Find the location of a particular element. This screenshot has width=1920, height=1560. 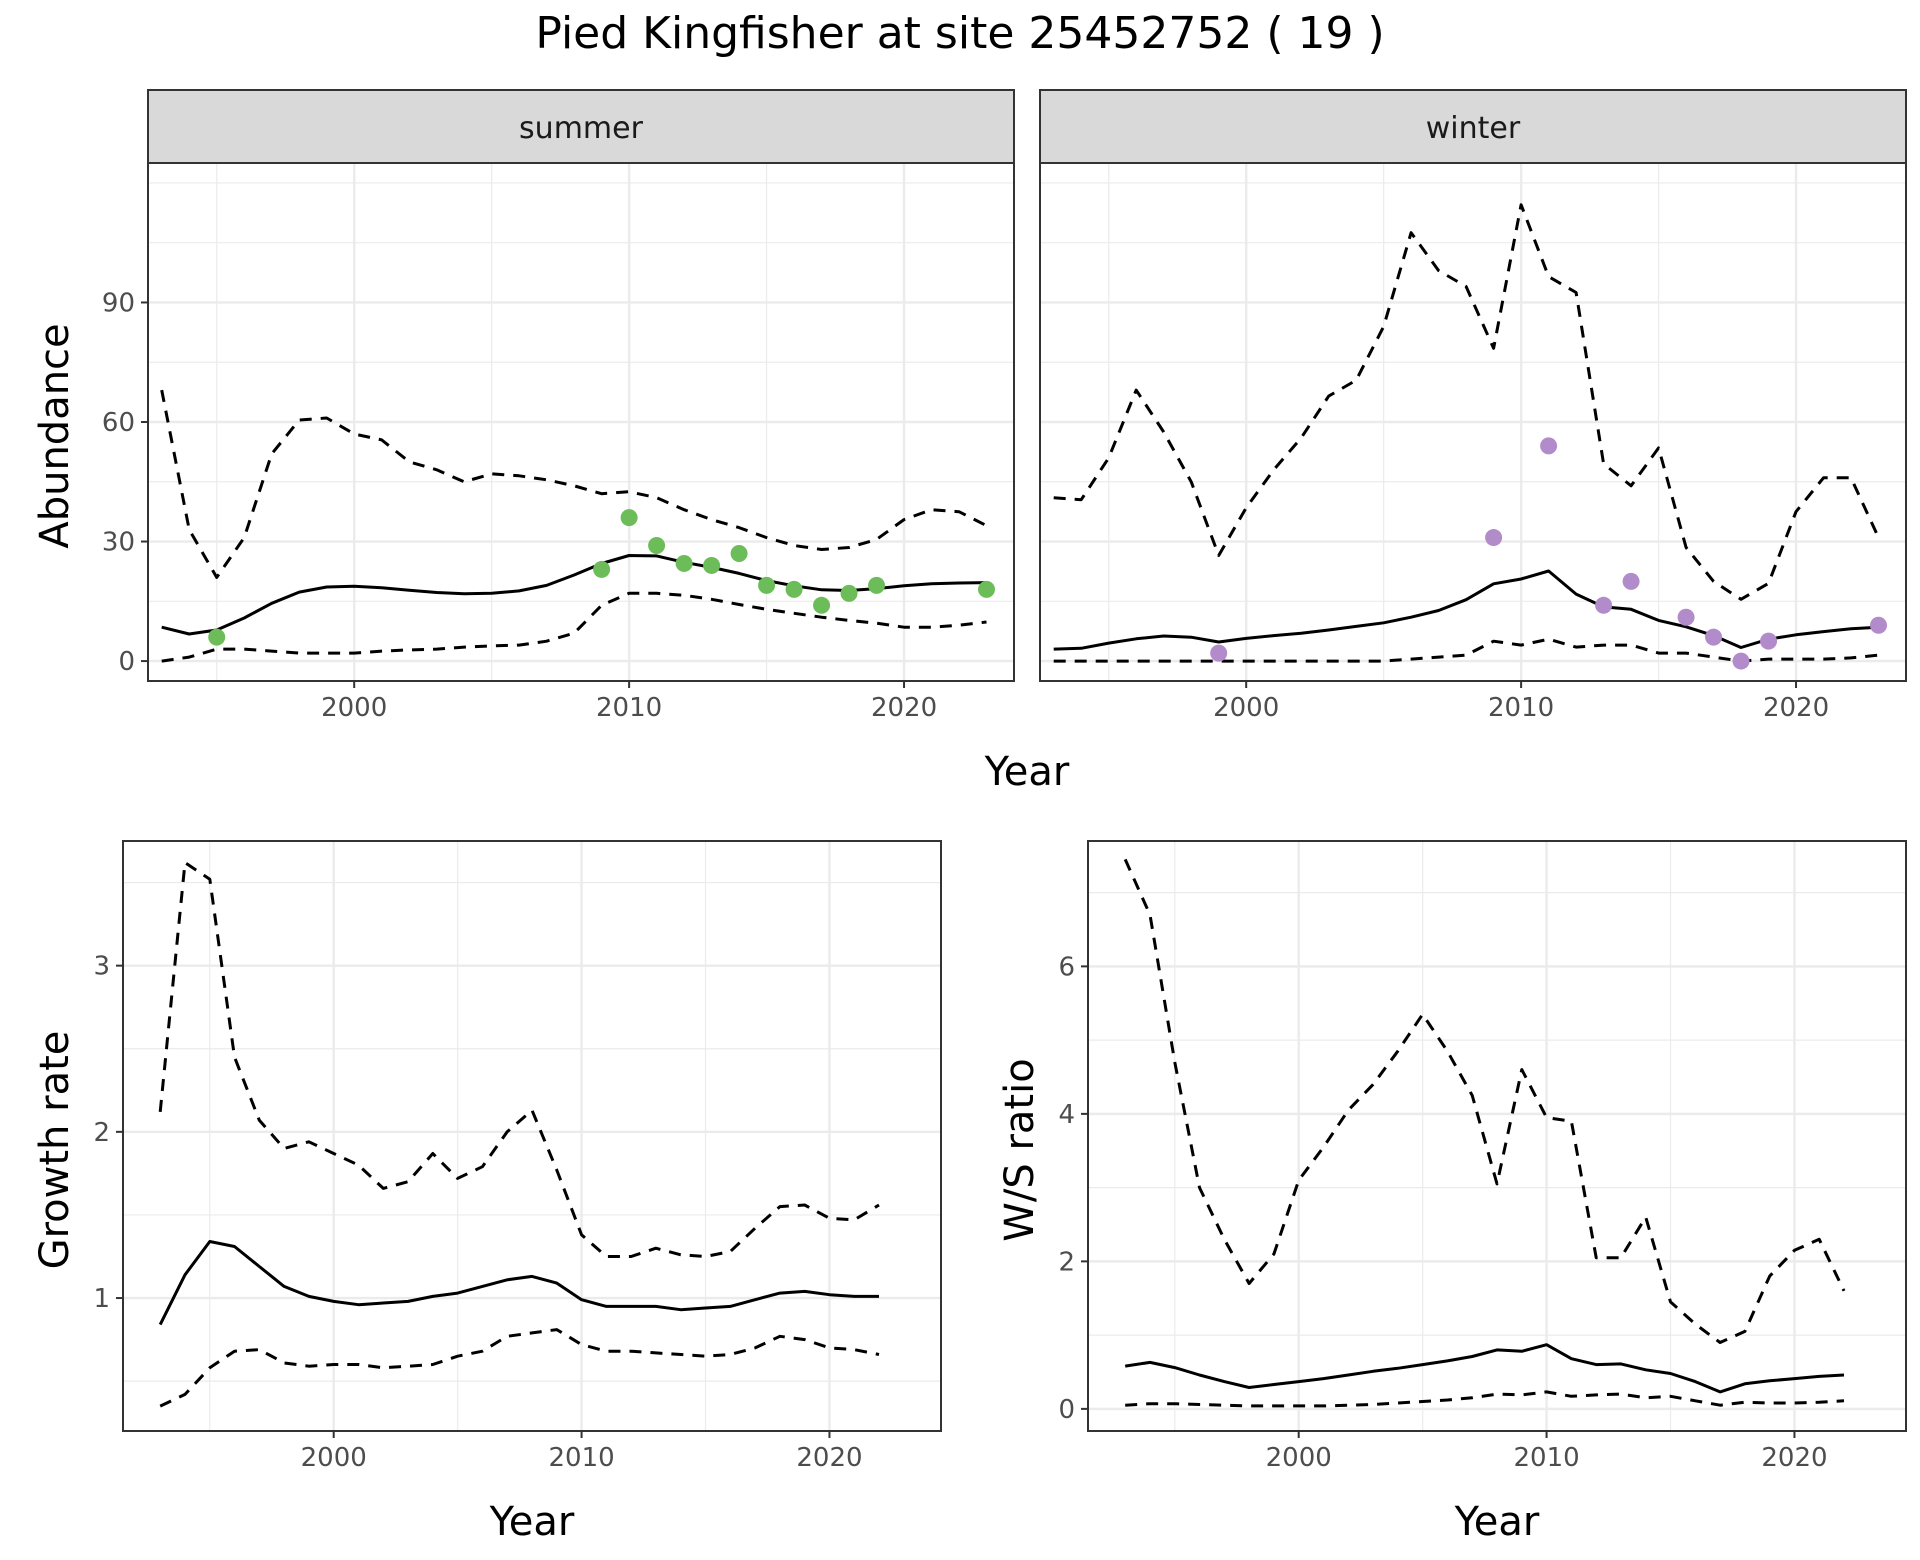

y-tick-label: 30 is located at coordinates (118, 543).